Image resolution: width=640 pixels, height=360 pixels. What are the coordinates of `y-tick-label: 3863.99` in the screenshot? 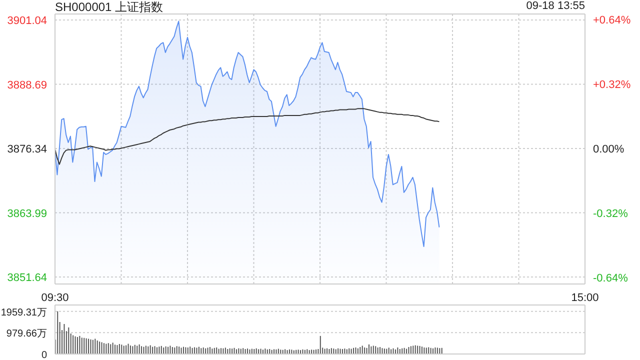 It's located at (27, 214).